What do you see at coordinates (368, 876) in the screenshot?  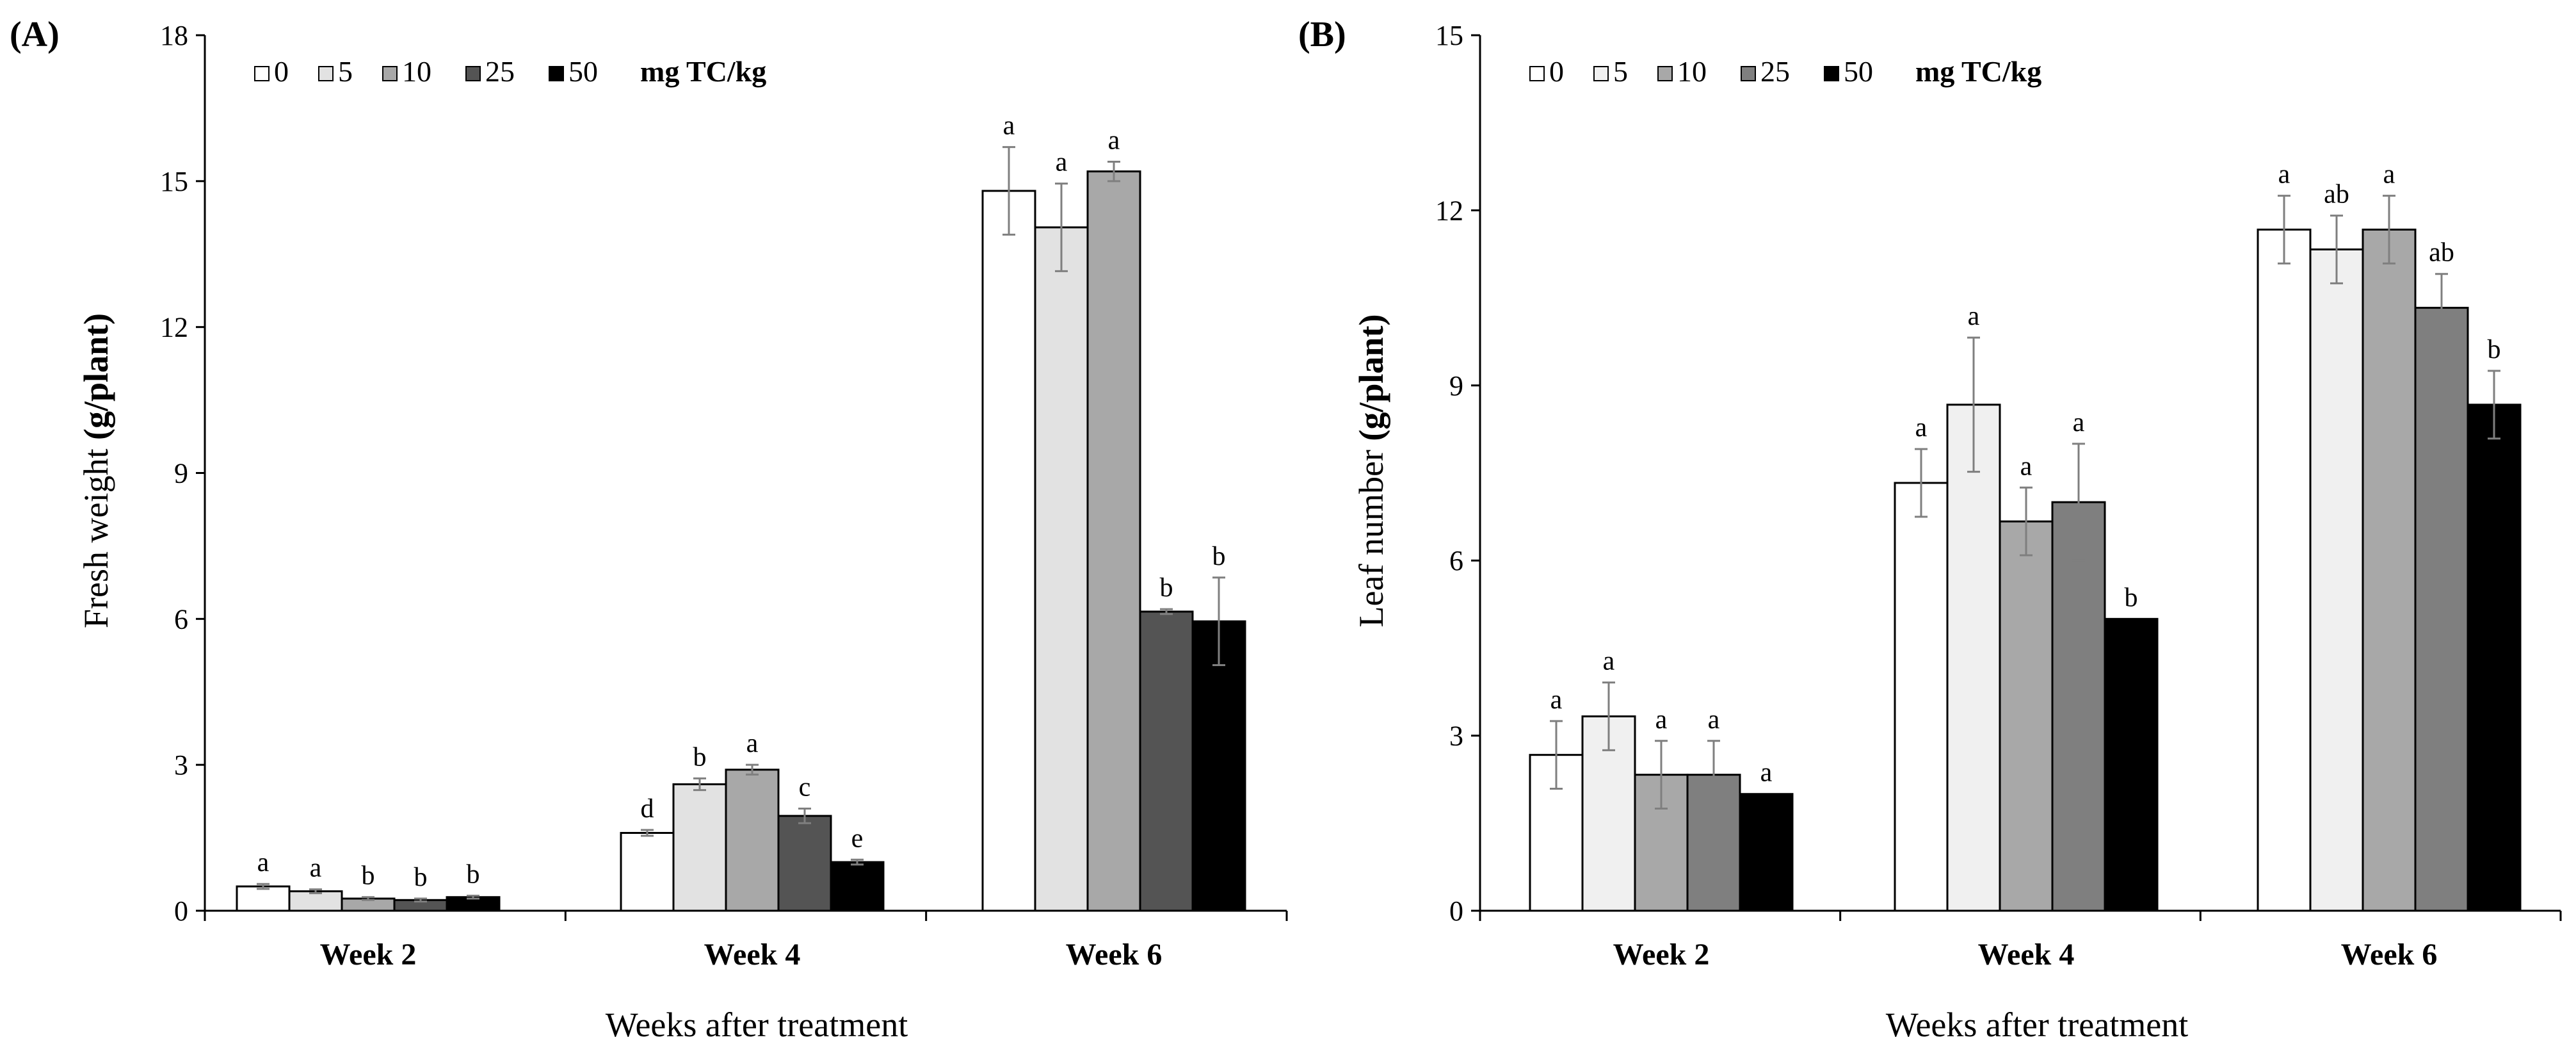 I see `sig-letter-week-2-10: b` at bounding box center [368, 876].